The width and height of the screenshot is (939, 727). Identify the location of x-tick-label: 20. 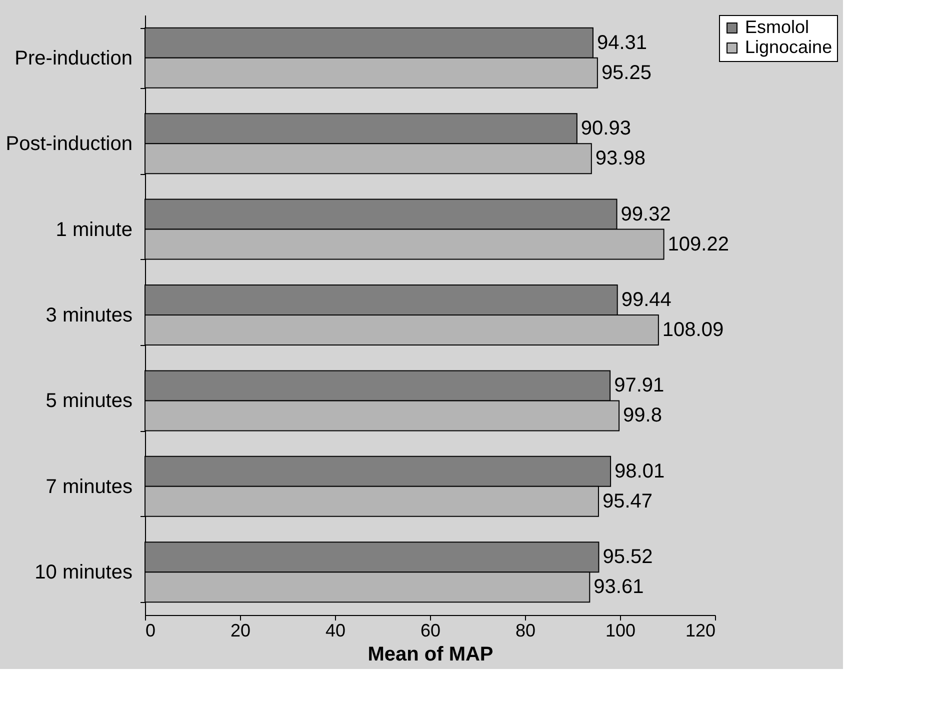
(240, 630).